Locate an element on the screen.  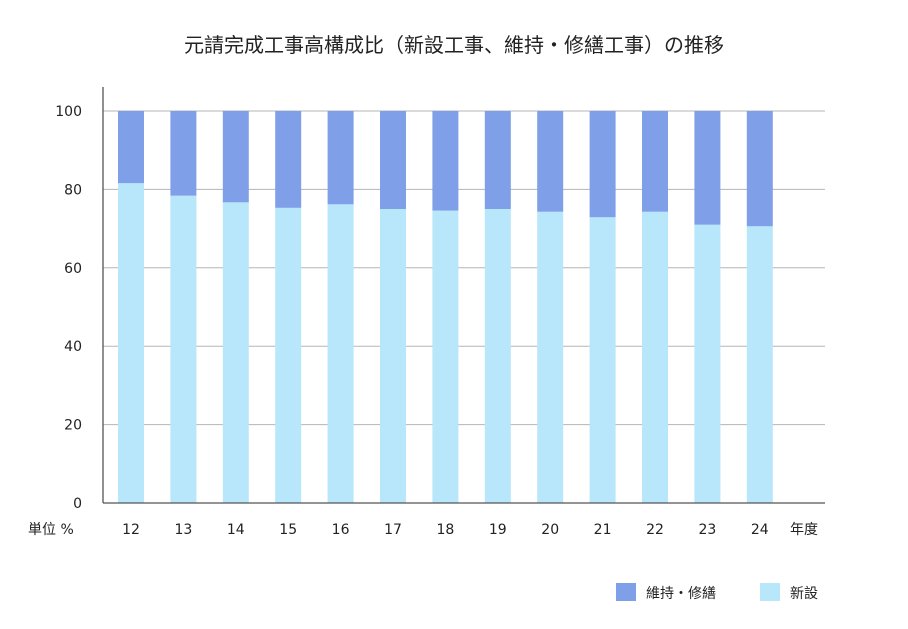
x-tick-label: 13 is located at coordinates (183, 530).